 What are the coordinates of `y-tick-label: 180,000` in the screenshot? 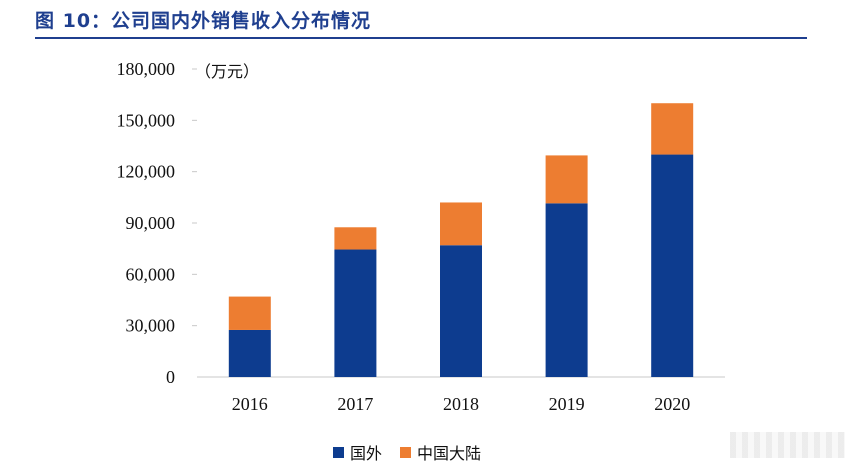 It's located at (146, 69).